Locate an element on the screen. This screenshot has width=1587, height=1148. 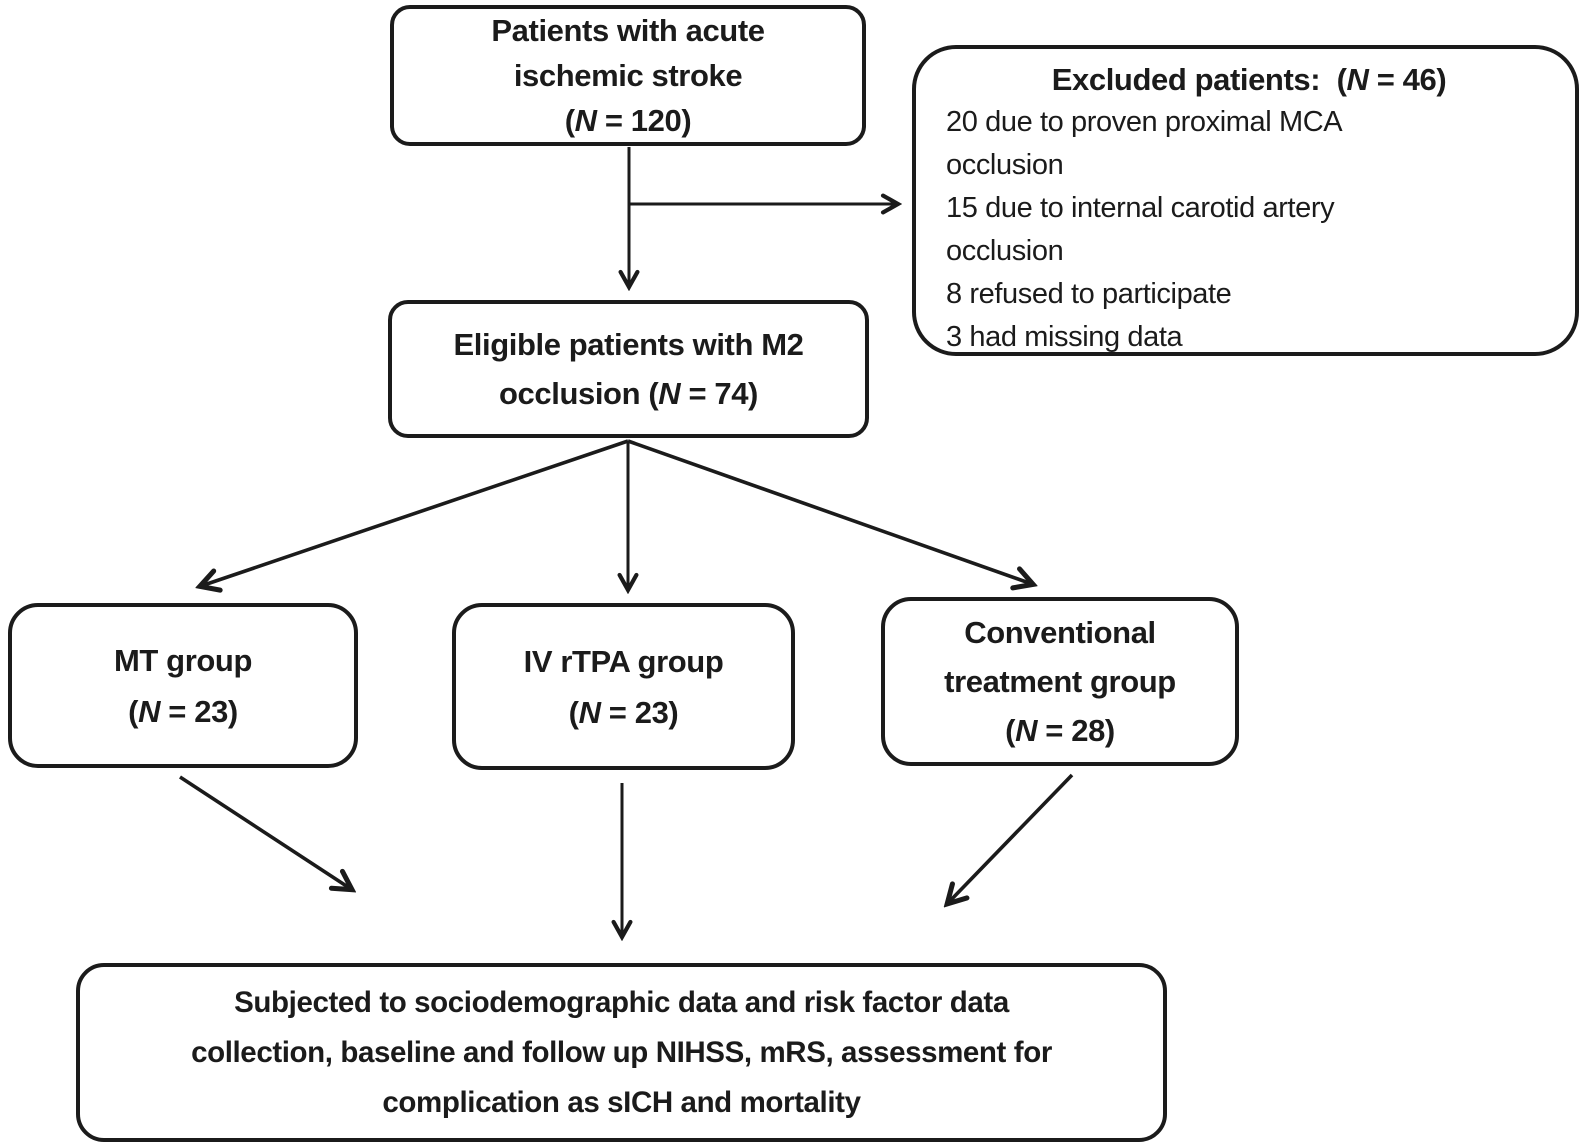
n-count-line: (N = 120) is located at coordinates (628, 120).